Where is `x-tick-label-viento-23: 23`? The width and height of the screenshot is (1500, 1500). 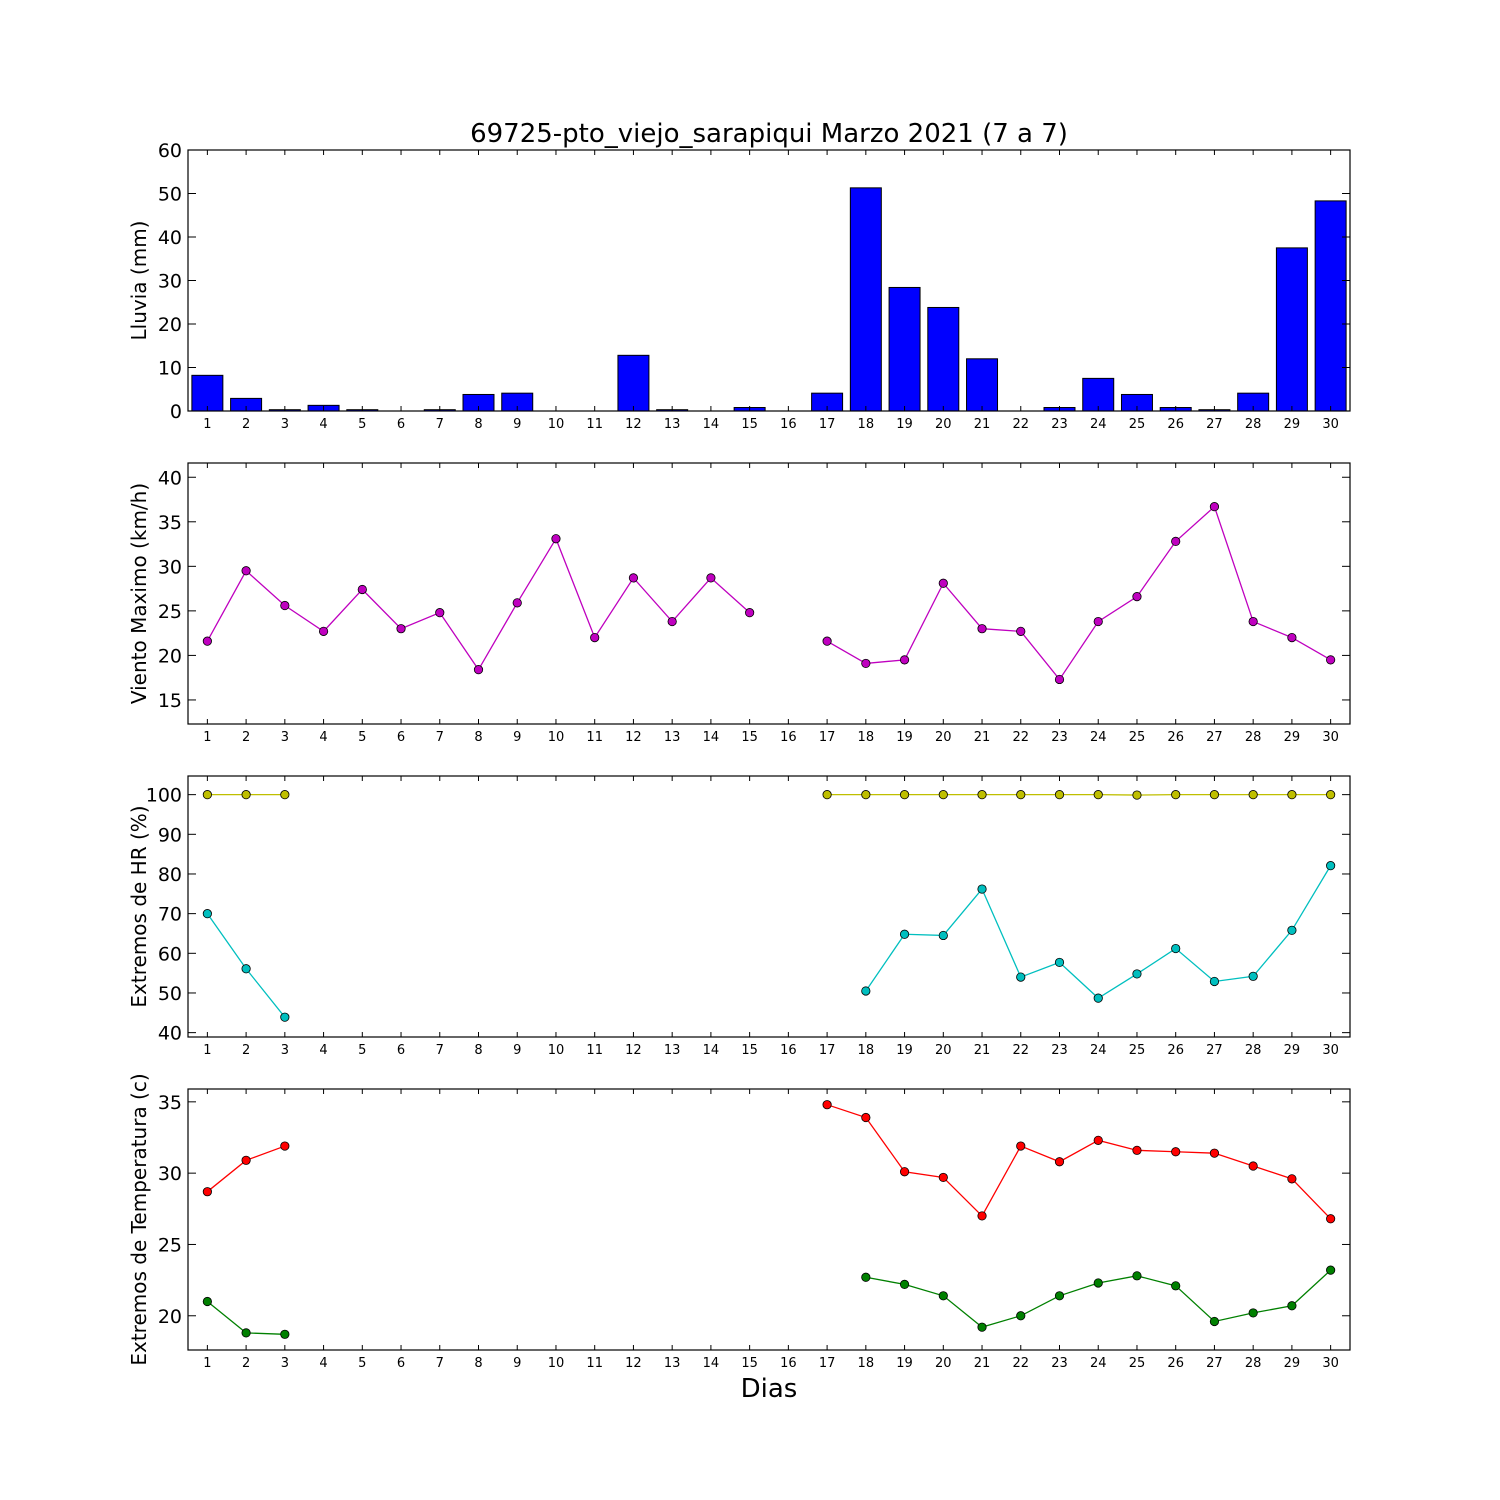 x-tick-label-viento-23: 23 is located at coordinates (1059, 737).